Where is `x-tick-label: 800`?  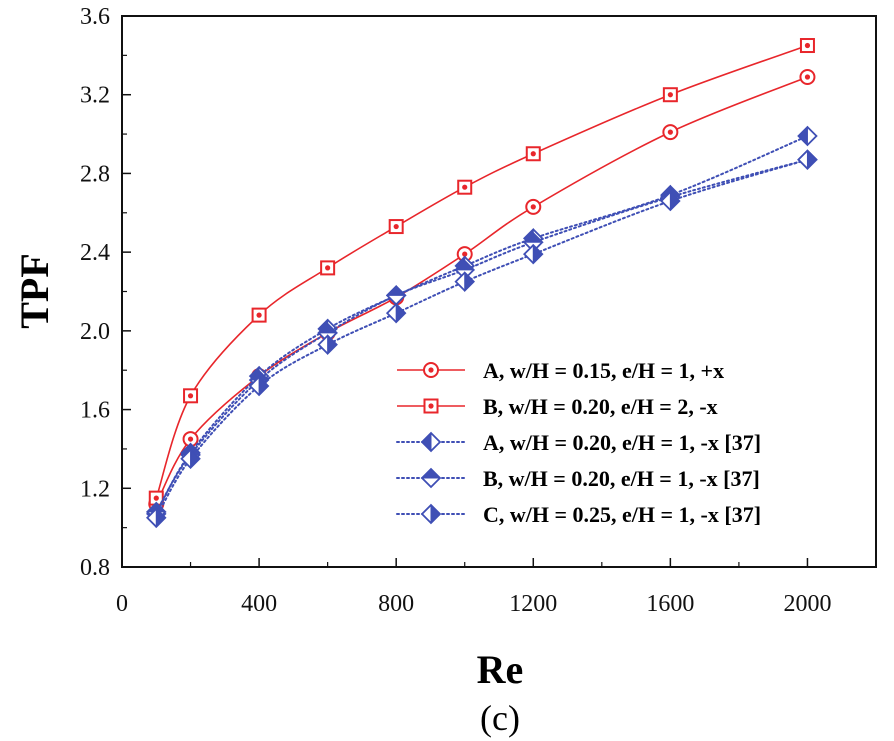 x-tick-label: 800 is located at coordinates (396, 604).